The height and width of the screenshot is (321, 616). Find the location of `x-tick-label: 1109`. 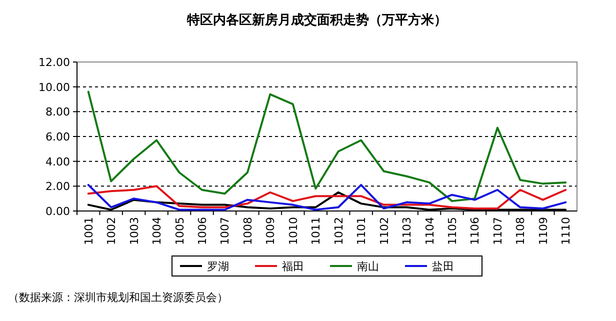

x-tick-label: 1109 is located at coordinates (543, 231).